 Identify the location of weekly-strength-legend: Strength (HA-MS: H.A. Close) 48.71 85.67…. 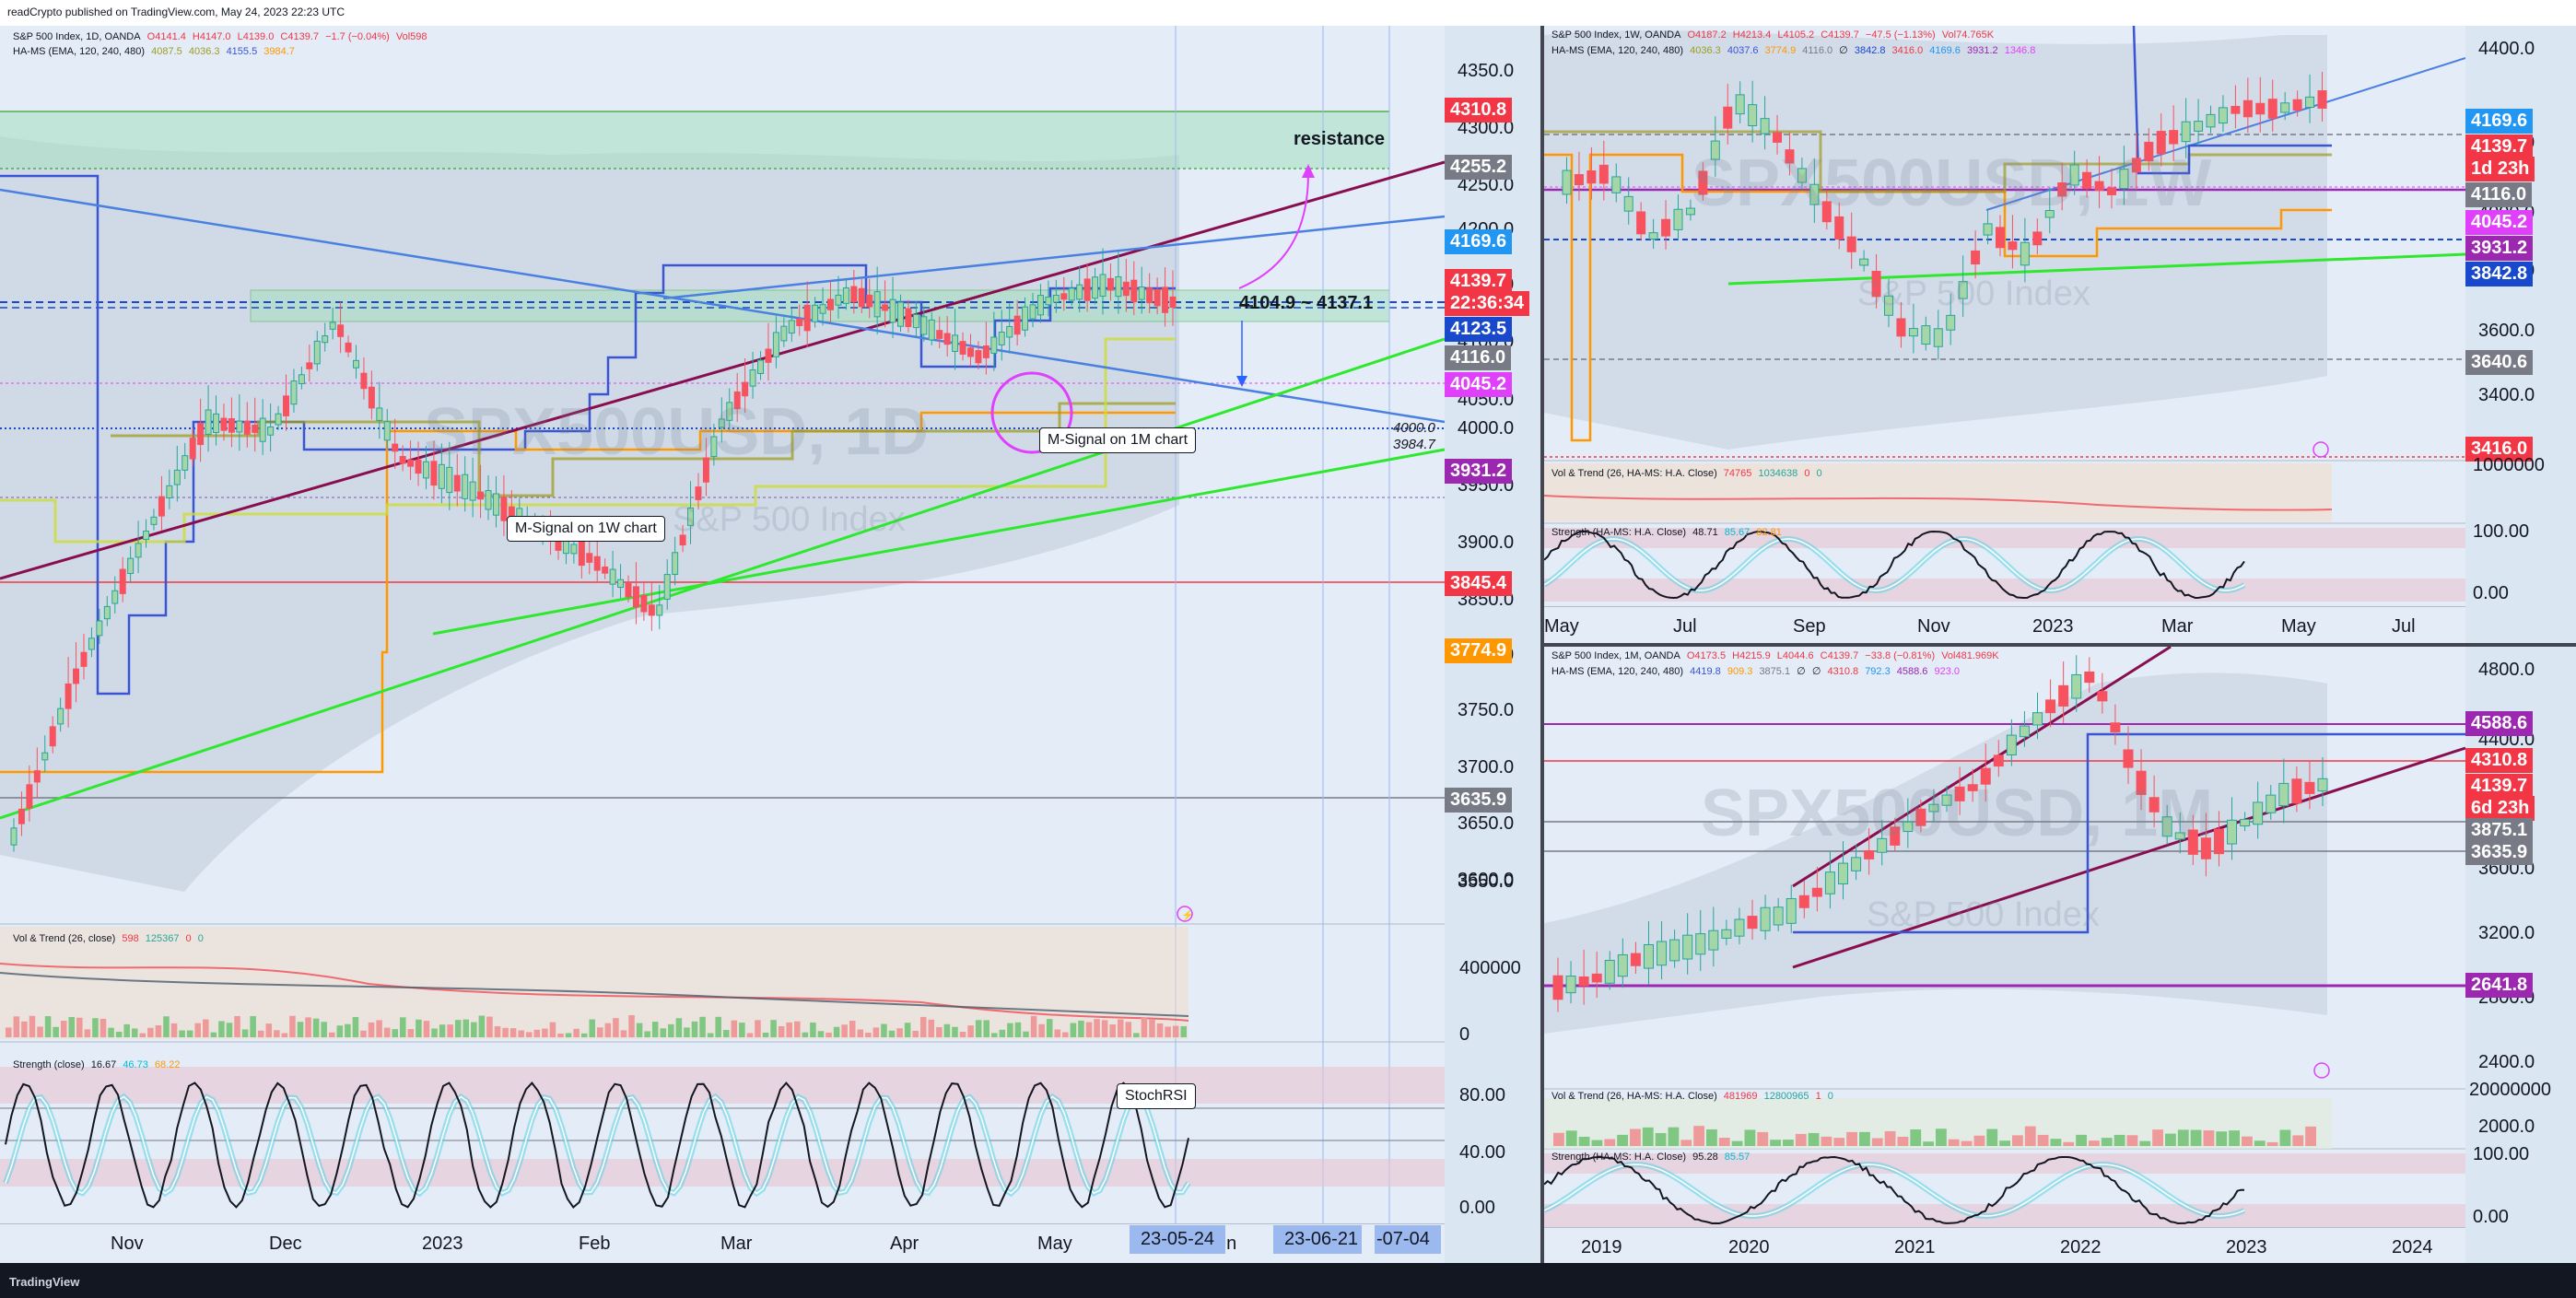
(1668, 532).